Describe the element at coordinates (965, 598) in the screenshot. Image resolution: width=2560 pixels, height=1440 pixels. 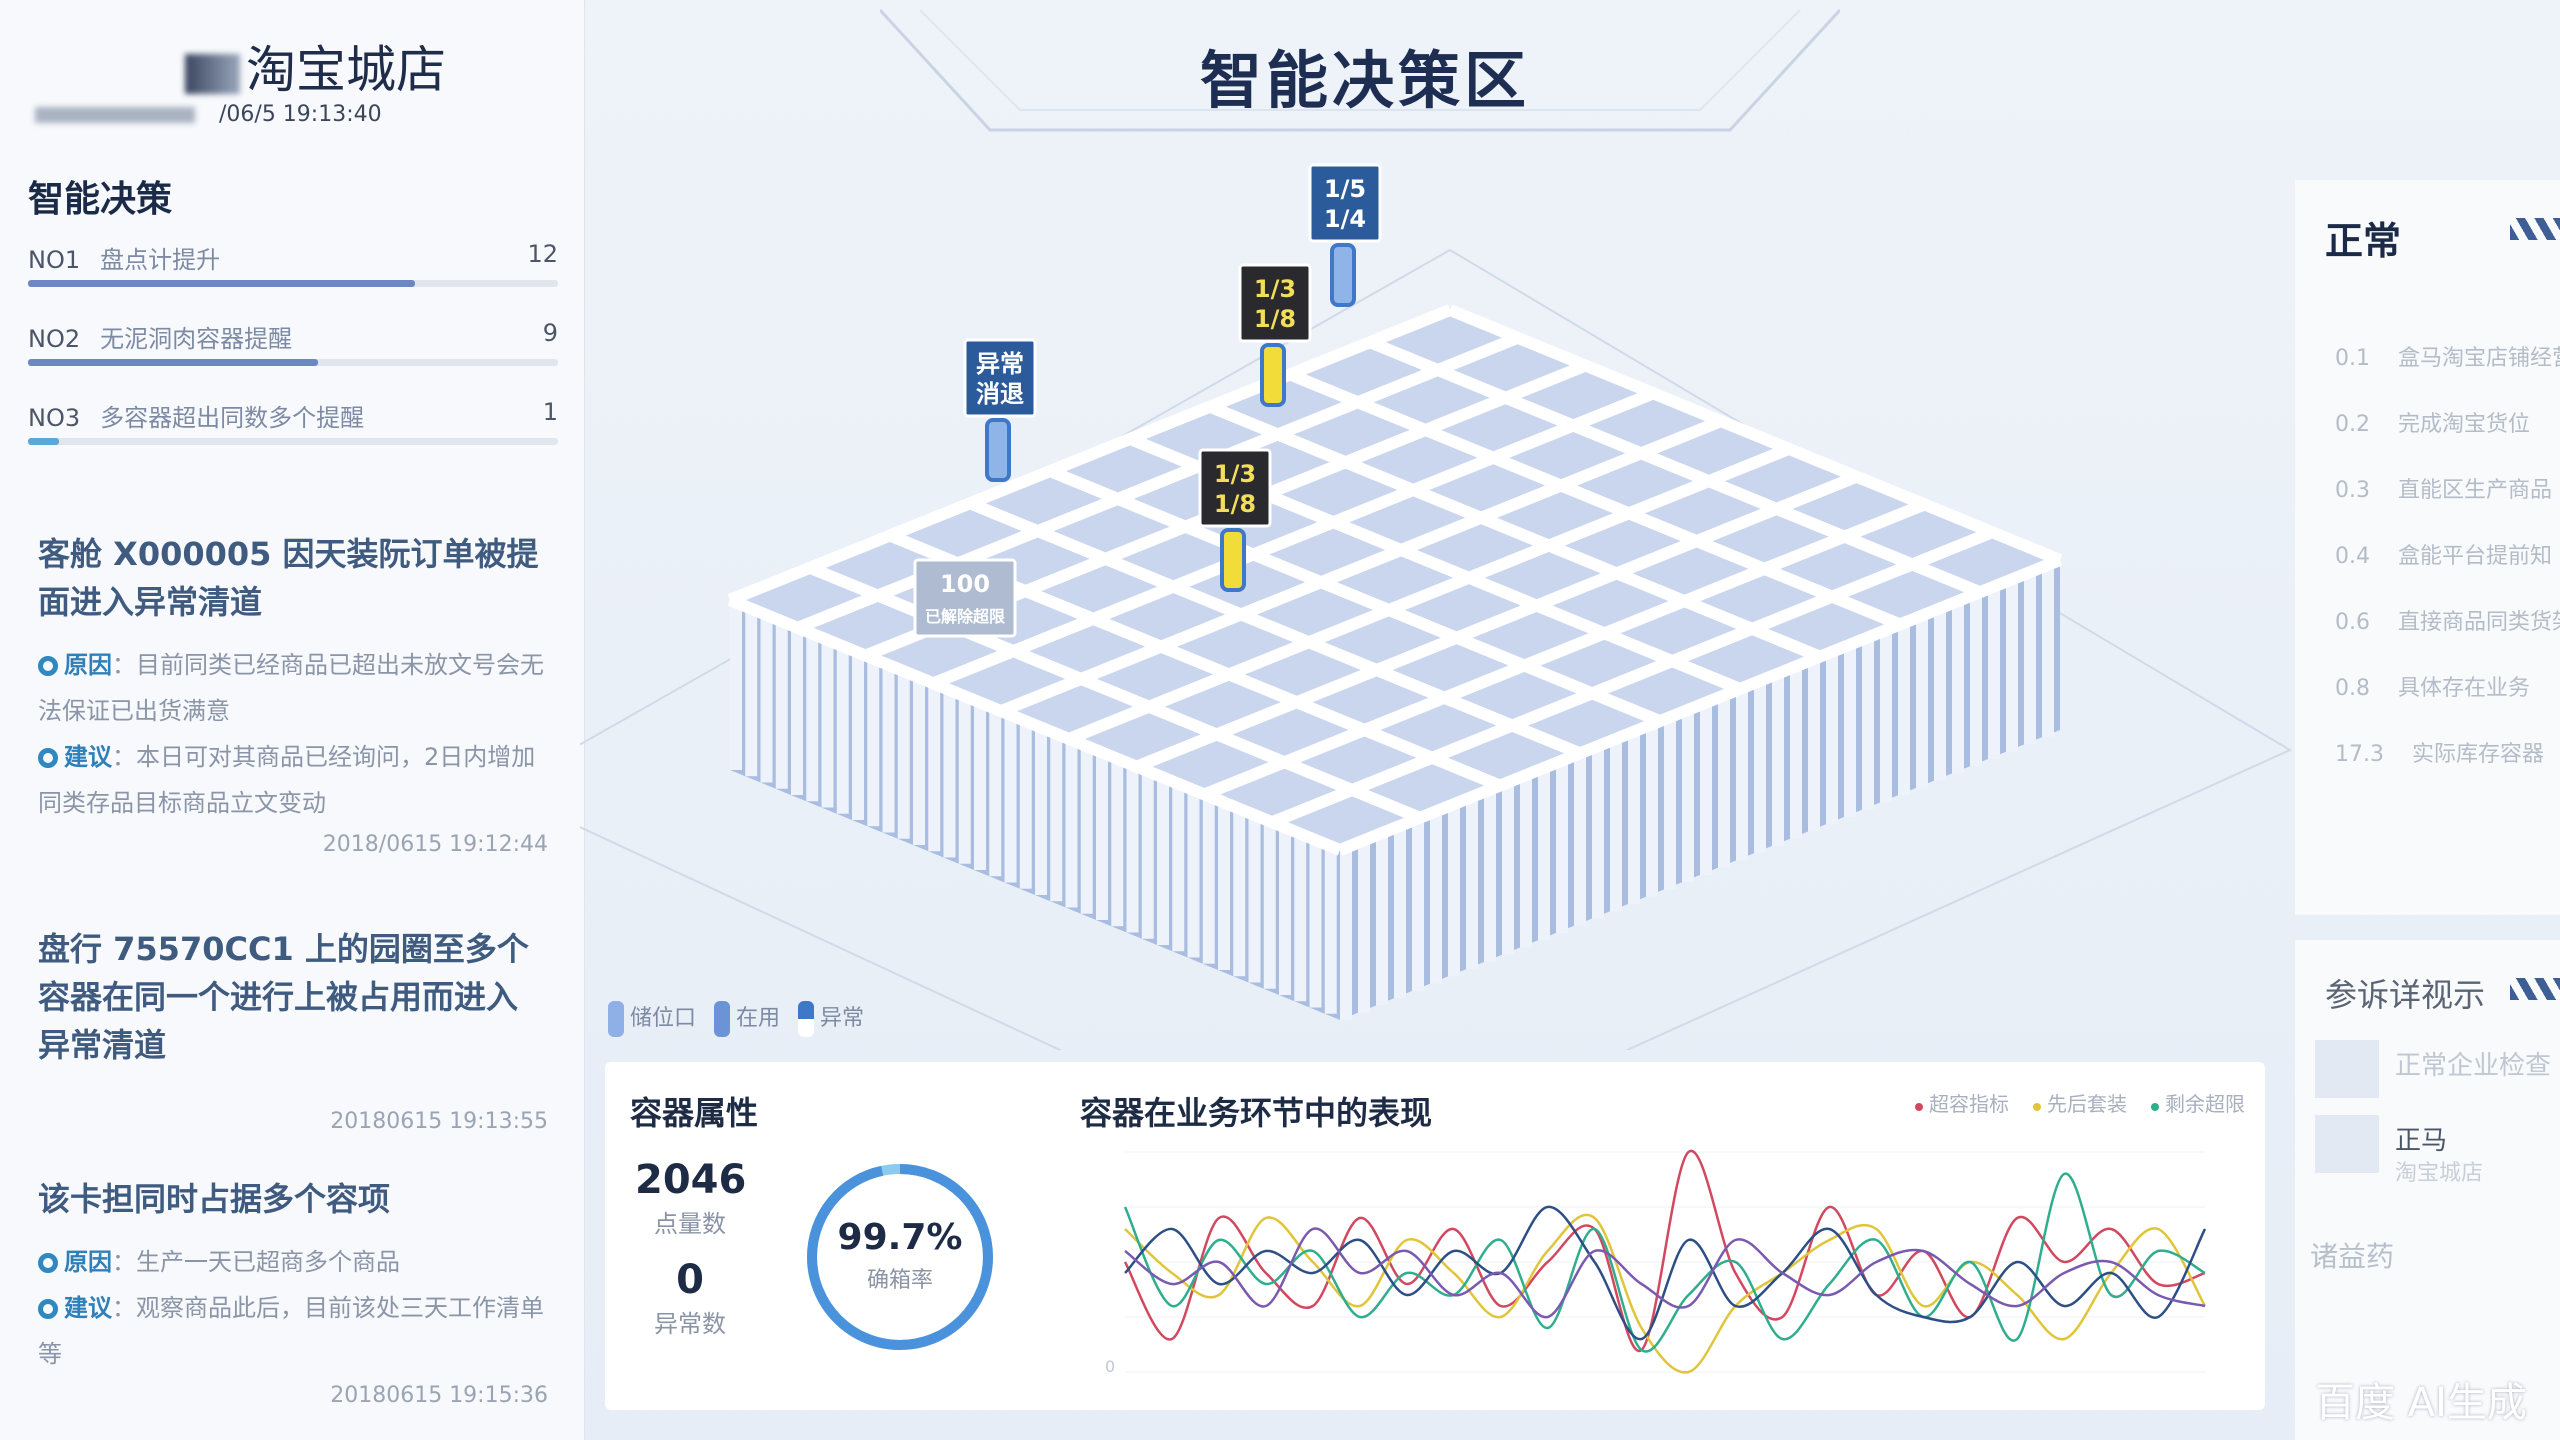
I see `location-marker: 100 已解除超限` at that location.